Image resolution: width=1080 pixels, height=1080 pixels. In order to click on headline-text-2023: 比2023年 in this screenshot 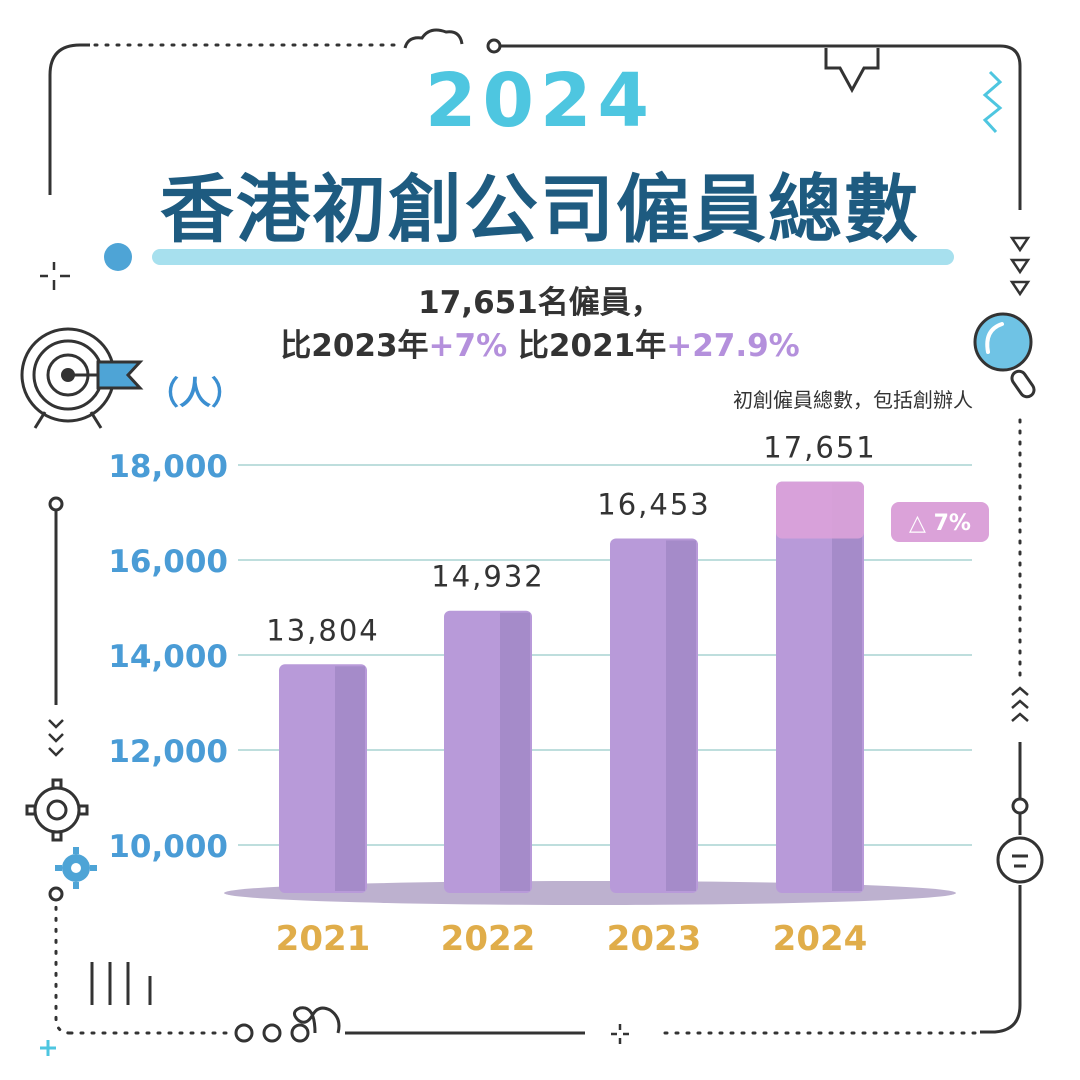, I will do `click(354, 346)`.